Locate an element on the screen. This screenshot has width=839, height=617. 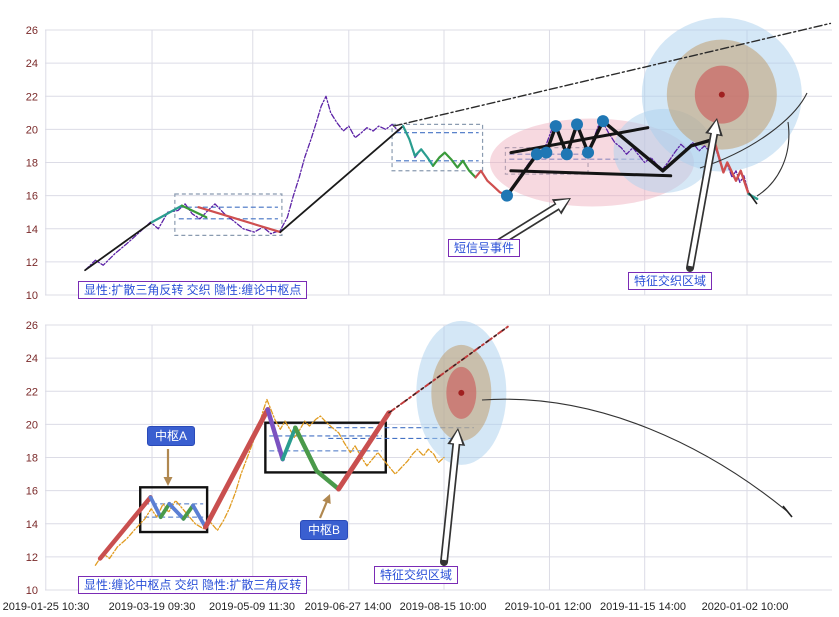
feature-zone-label-top: 特征交织区域 is located at coordinates (670, 281).